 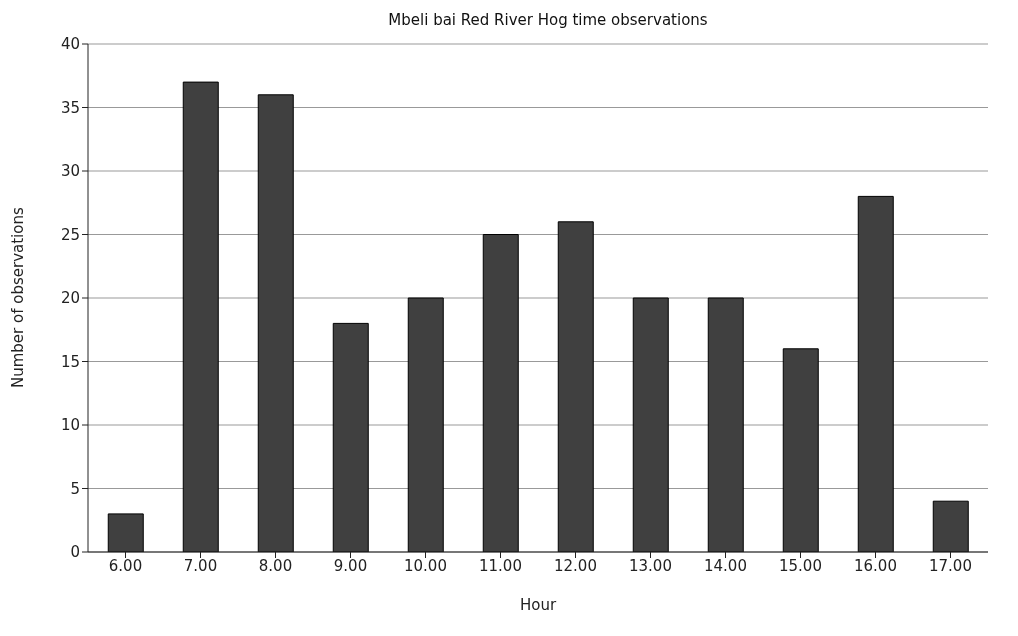 I want to click on x-axis-title: Hour, so click(x=538, y=605).